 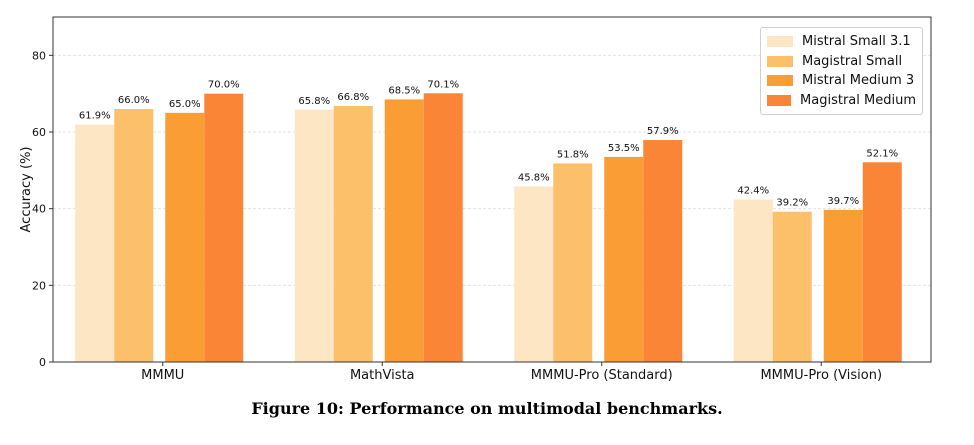 What do you see at coordinates (162, 375) in the screenshot?
I see `x-tick-label: MMMU` at bounding box center [162, 375].